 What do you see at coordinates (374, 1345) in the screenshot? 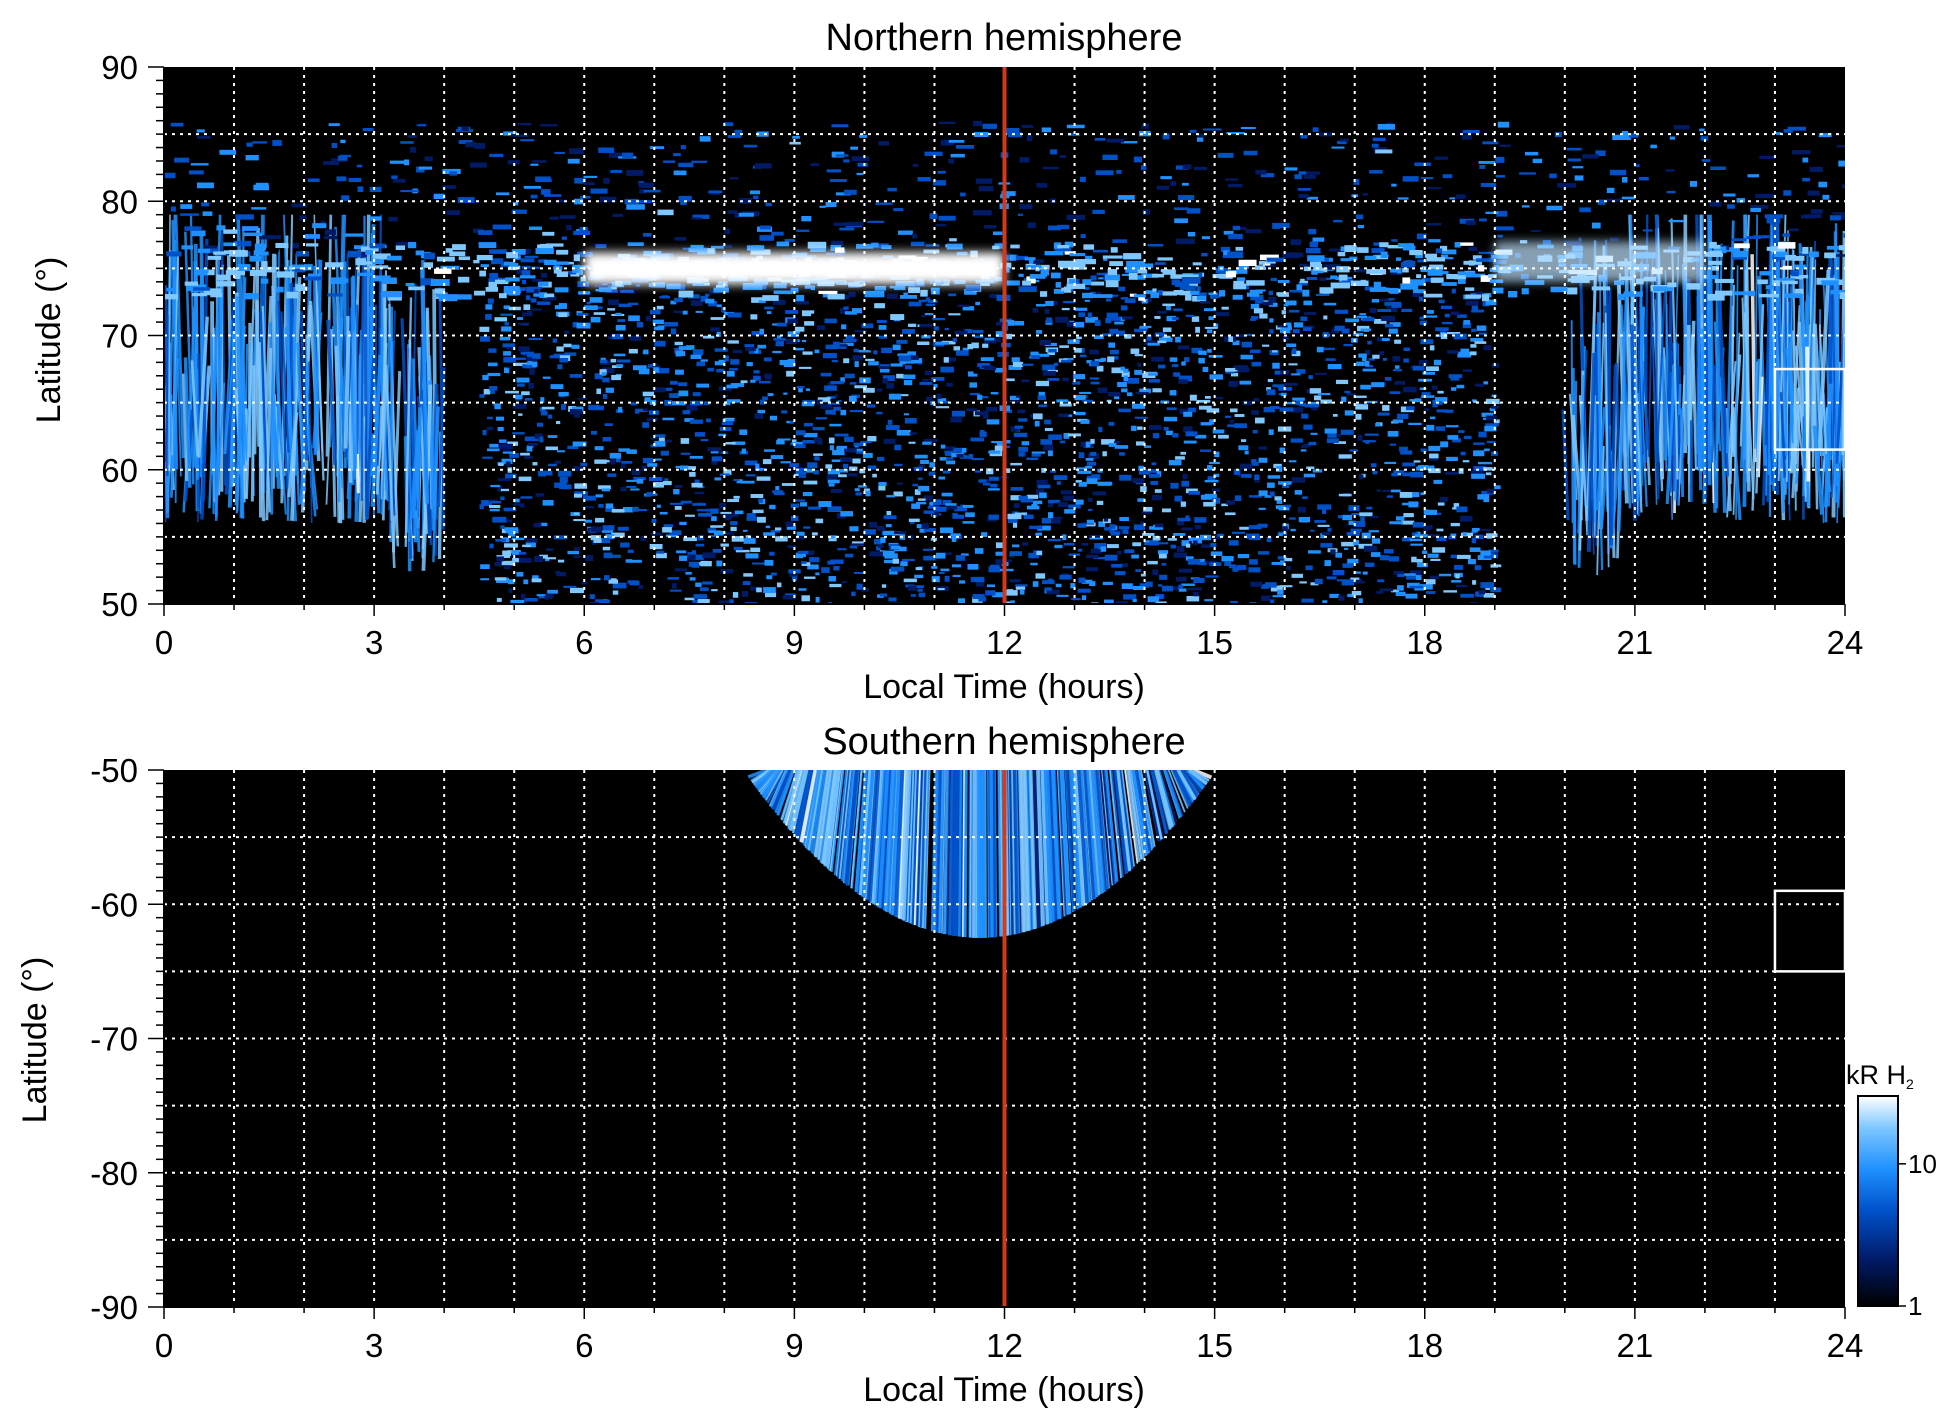
I see `x-tick-label: 3` at bounding box center [374, 1345].